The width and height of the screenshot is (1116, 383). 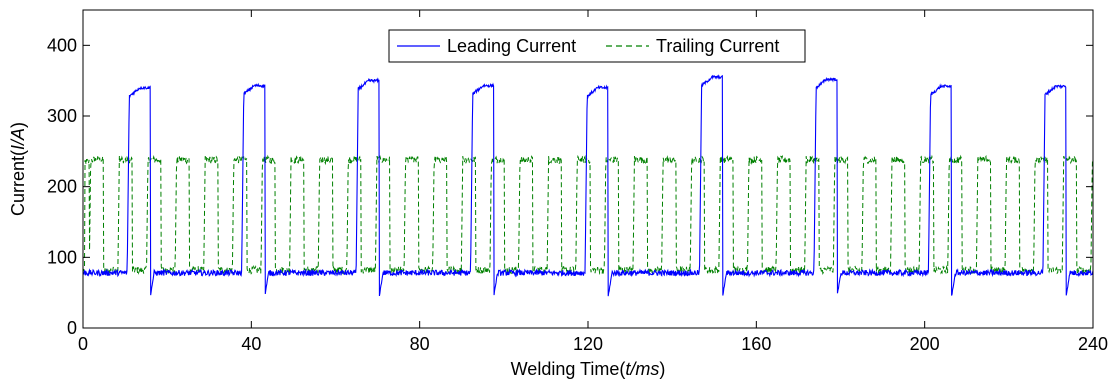 I want to click on legend-label-leading-current: Leading Current, so click(x=511, y=46).